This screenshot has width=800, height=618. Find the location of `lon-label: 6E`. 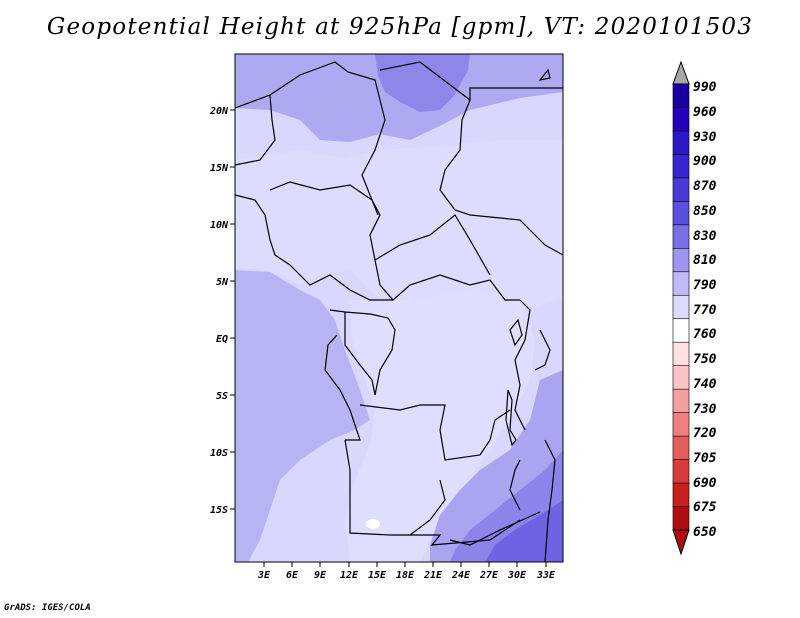

lon-label: 6E is located at coordinates (292, 575).